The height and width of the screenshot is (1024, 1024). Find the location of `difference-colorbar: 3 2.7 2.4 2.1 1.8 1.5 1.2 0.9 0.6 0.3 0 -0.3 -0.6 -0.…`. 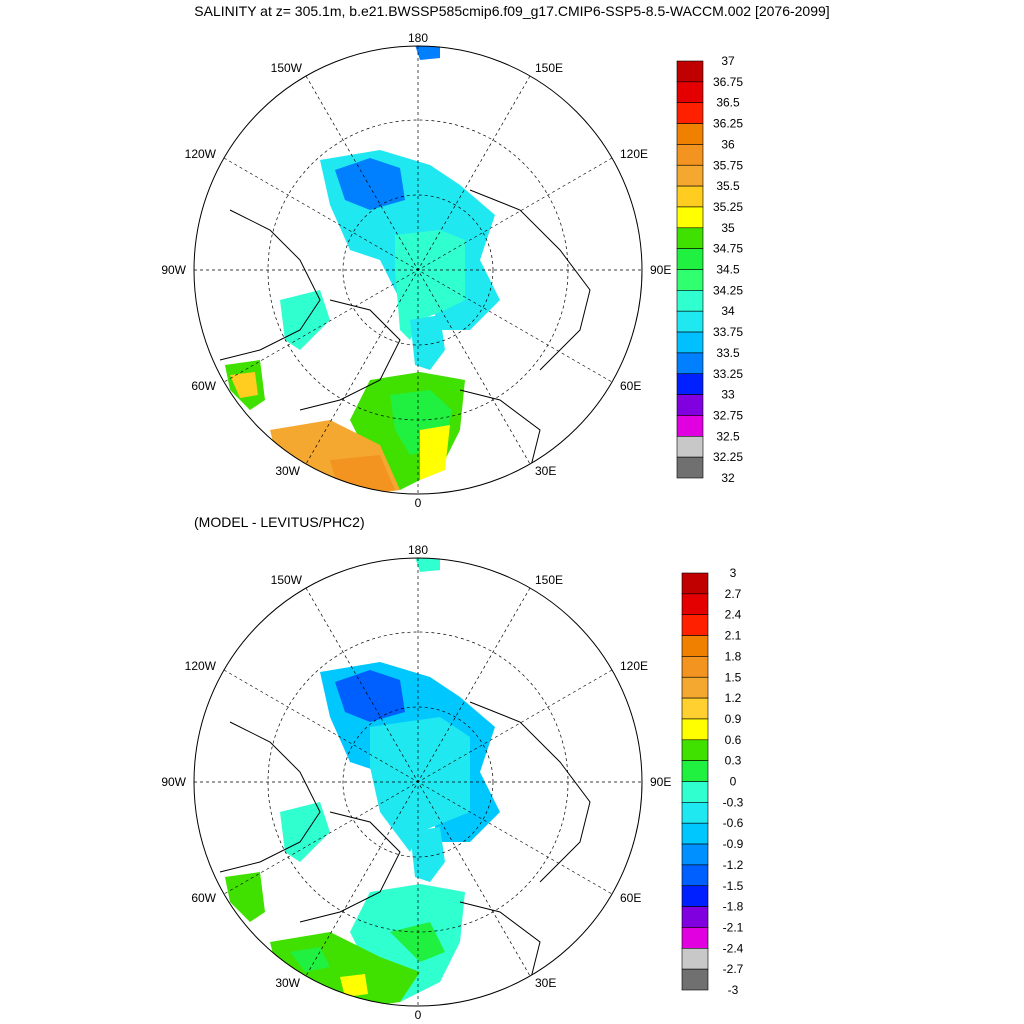

difference-colorbar: 3 2.7 2.4 2.1 1.8 1.5 1.2 0.9 0.6 0.3 0 -0.3 -0.6 -0.… is located at coordinates (712, 781).